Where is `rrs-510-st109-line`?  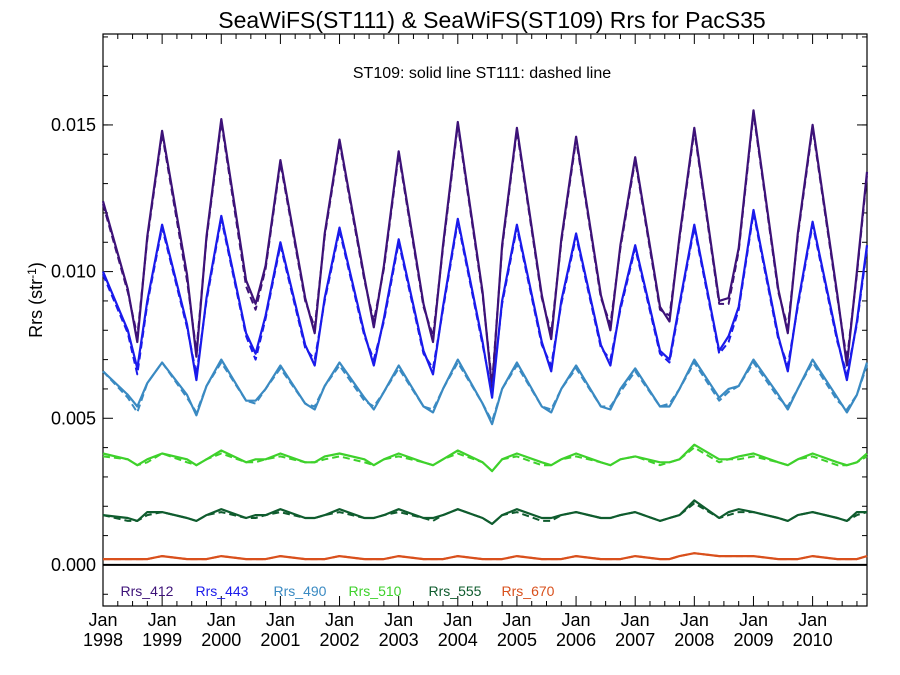
rrs-510-st109-line is located at coordinates (485, 458).